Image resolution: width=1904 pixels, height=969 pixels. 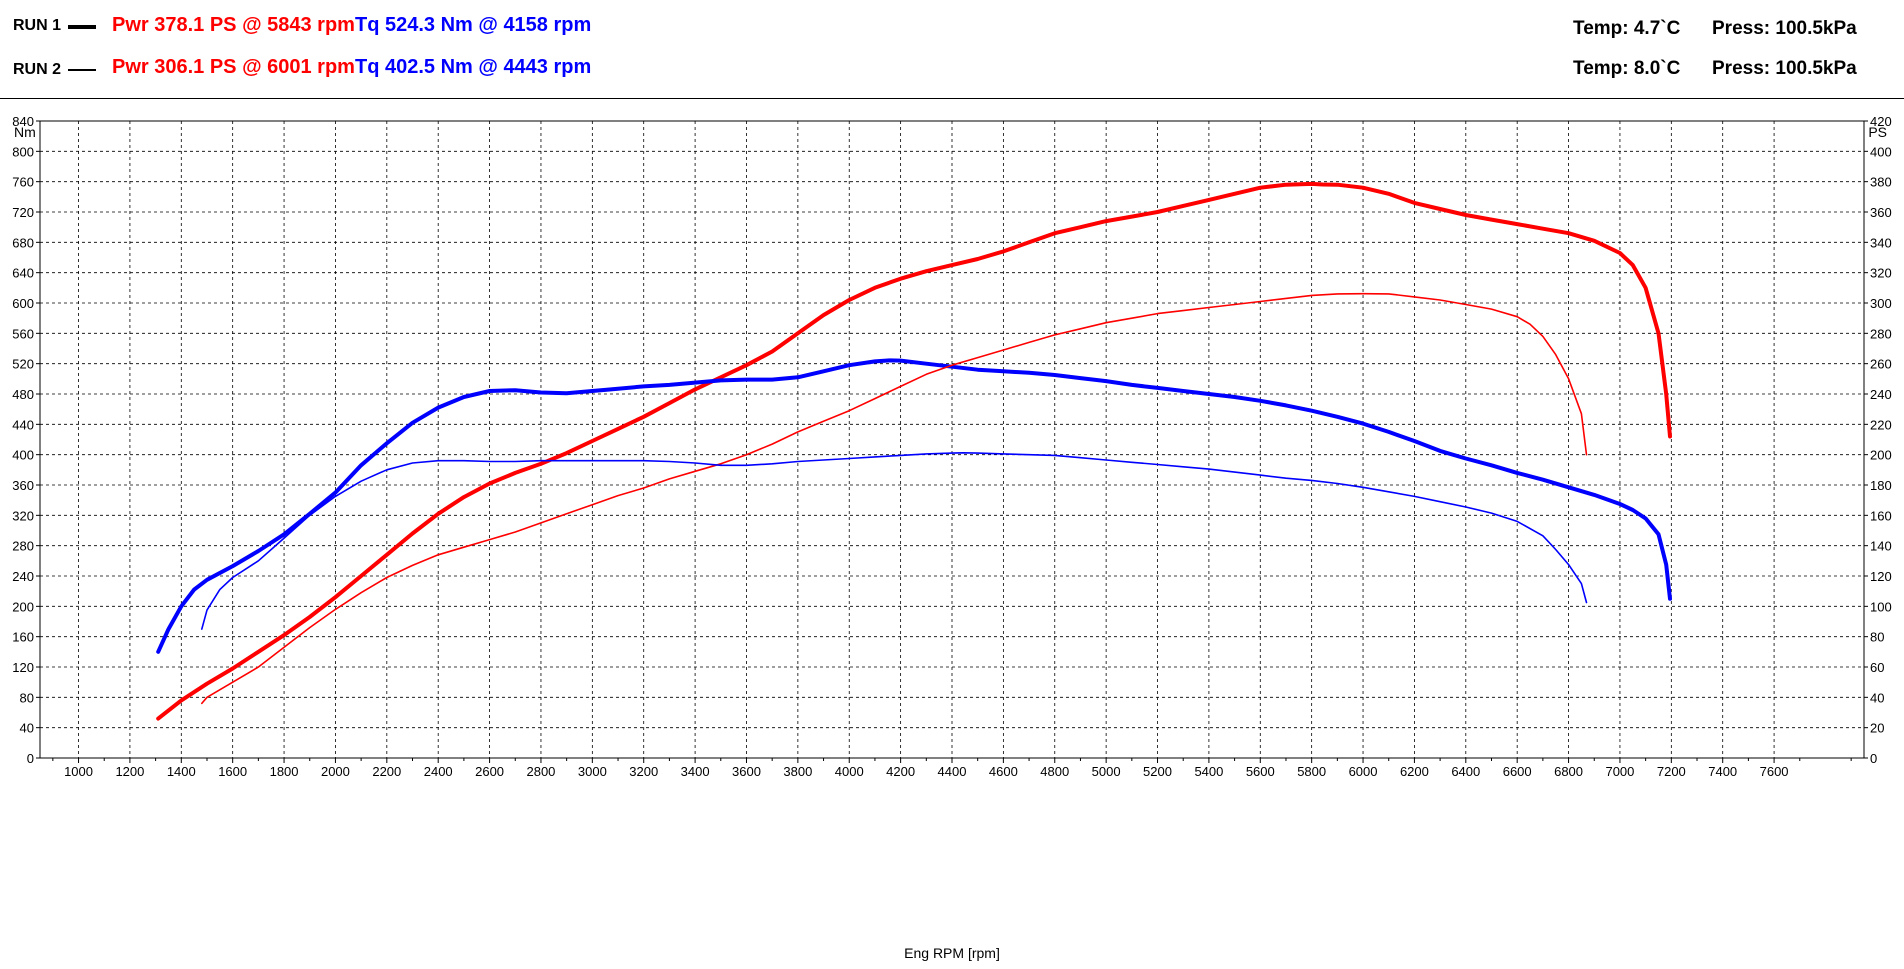 I want to click on run2-temp: Temp: 8.0`C, so click(x=1627, y=68).